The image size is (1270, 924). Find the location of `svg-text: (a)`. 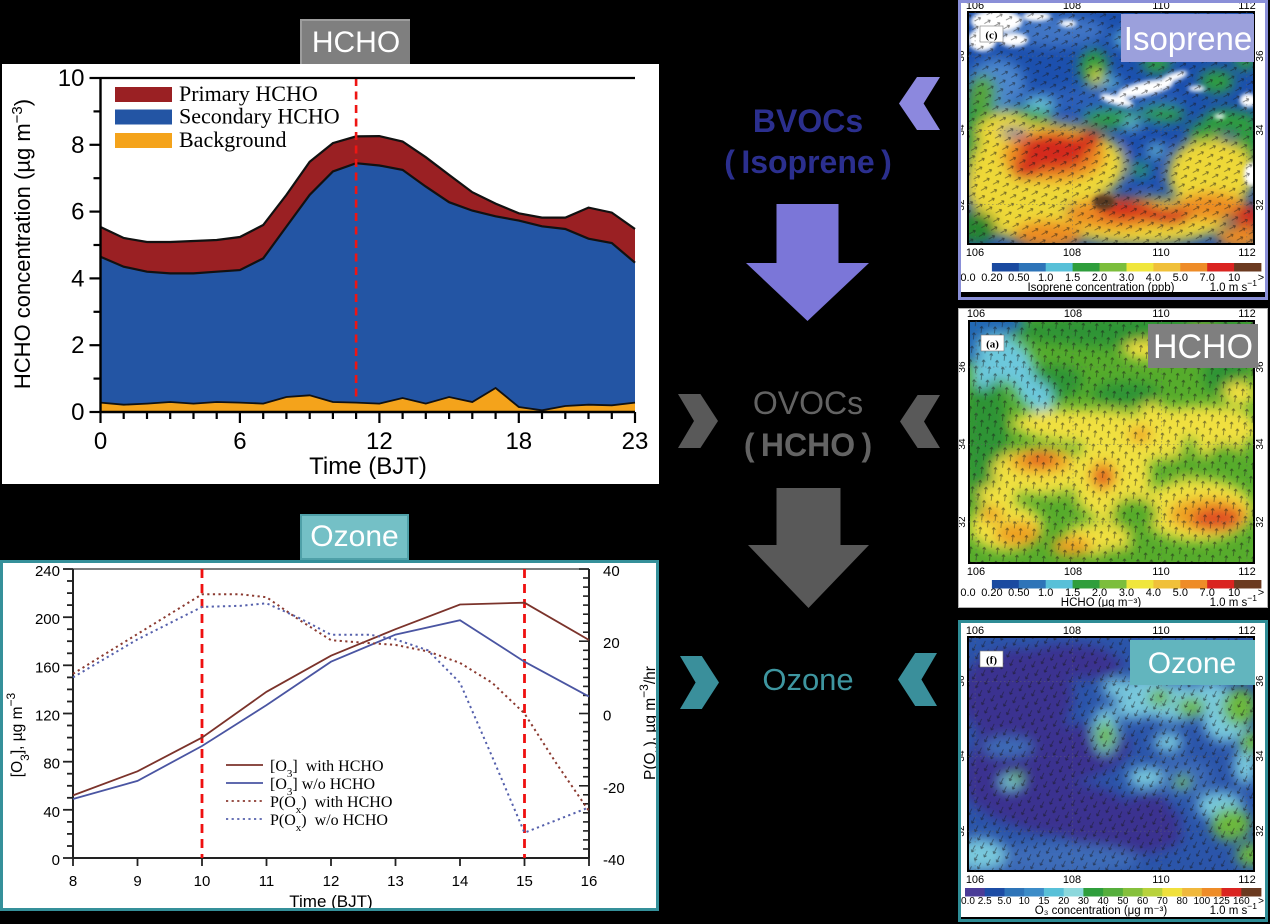

svg-text: (a) is located at coordinates (992, 345).